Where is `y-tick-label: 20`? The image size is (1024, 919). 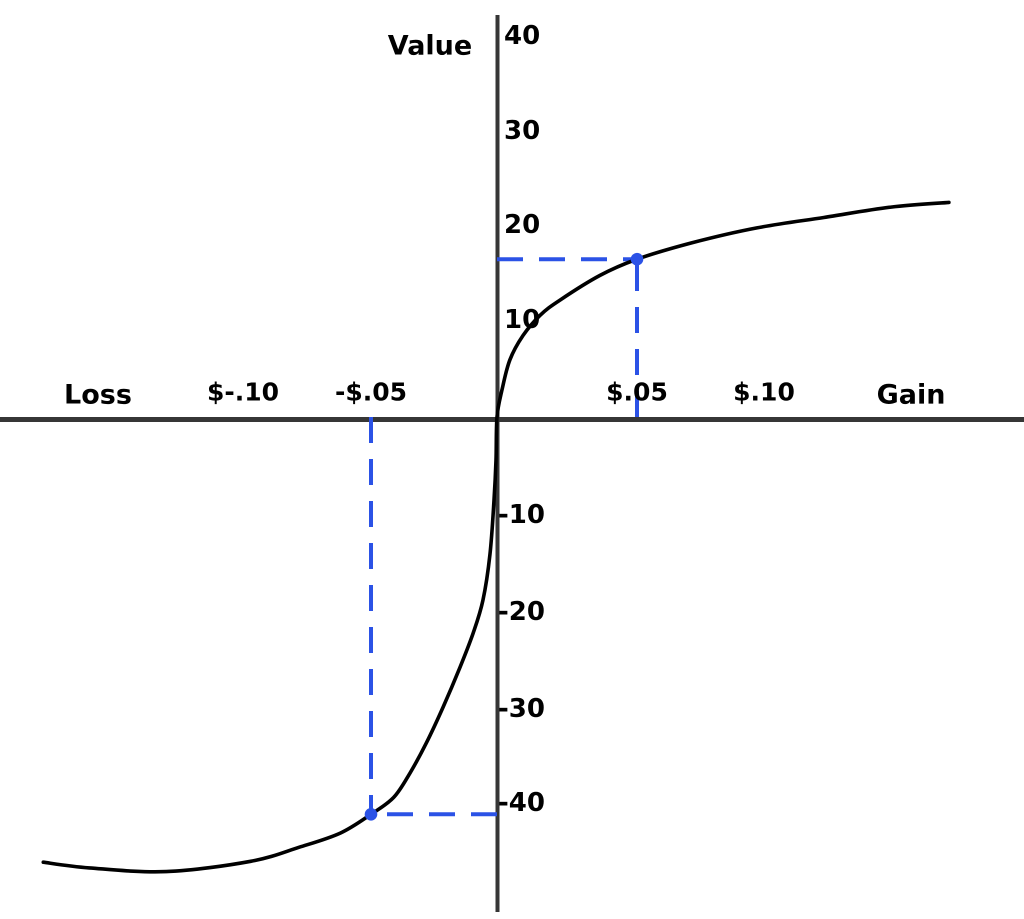
y-tick-label: 20 is located at coordinates (522, 225).